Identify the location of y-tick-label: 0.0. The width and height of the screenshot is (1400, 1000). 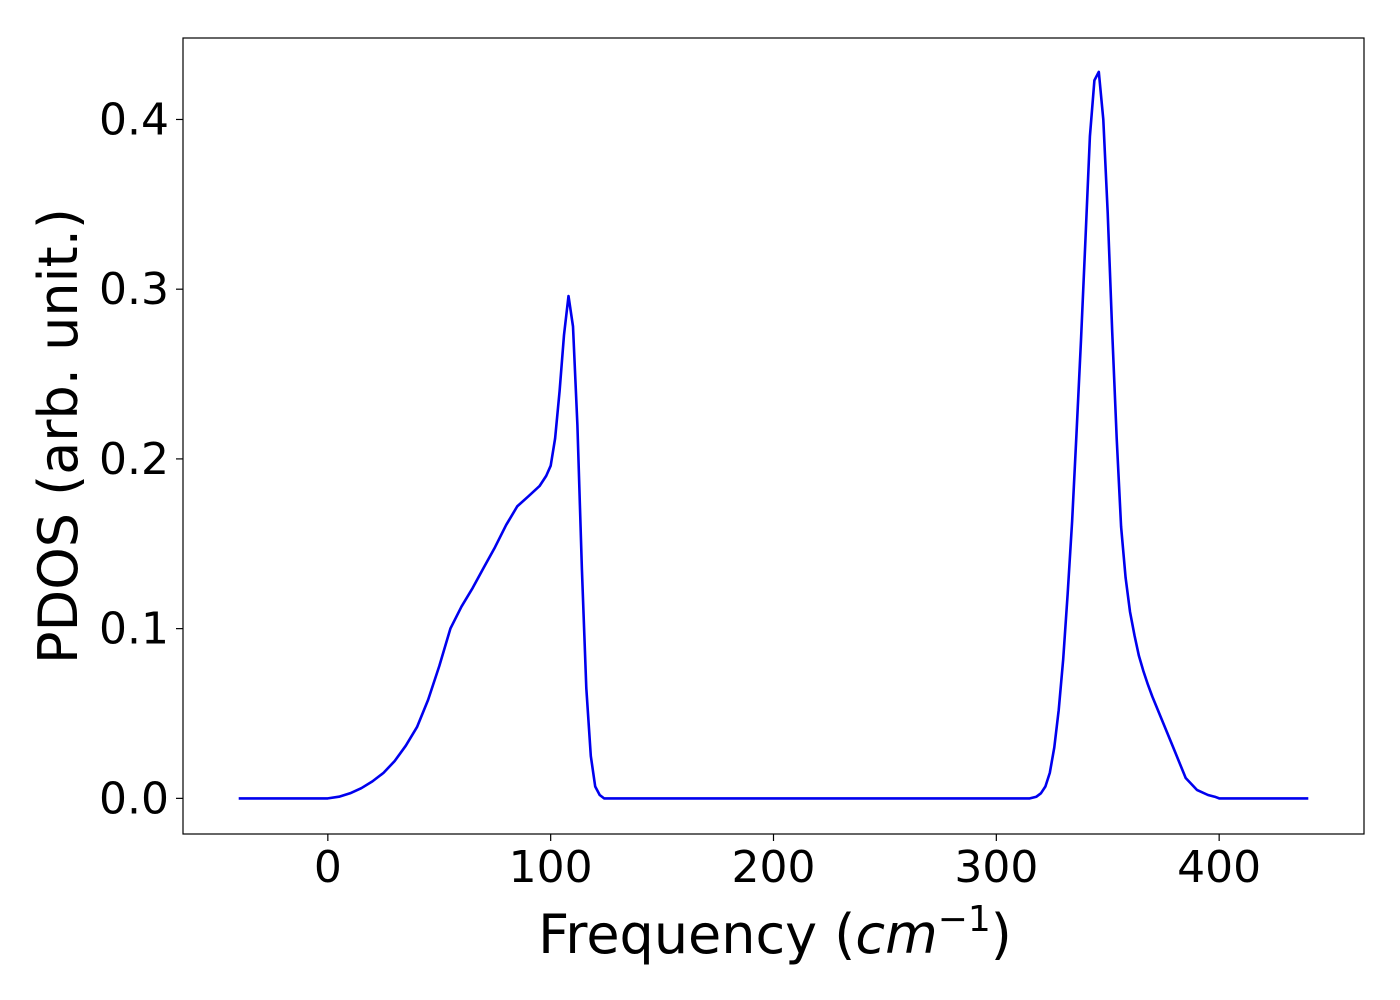
(134, 798).